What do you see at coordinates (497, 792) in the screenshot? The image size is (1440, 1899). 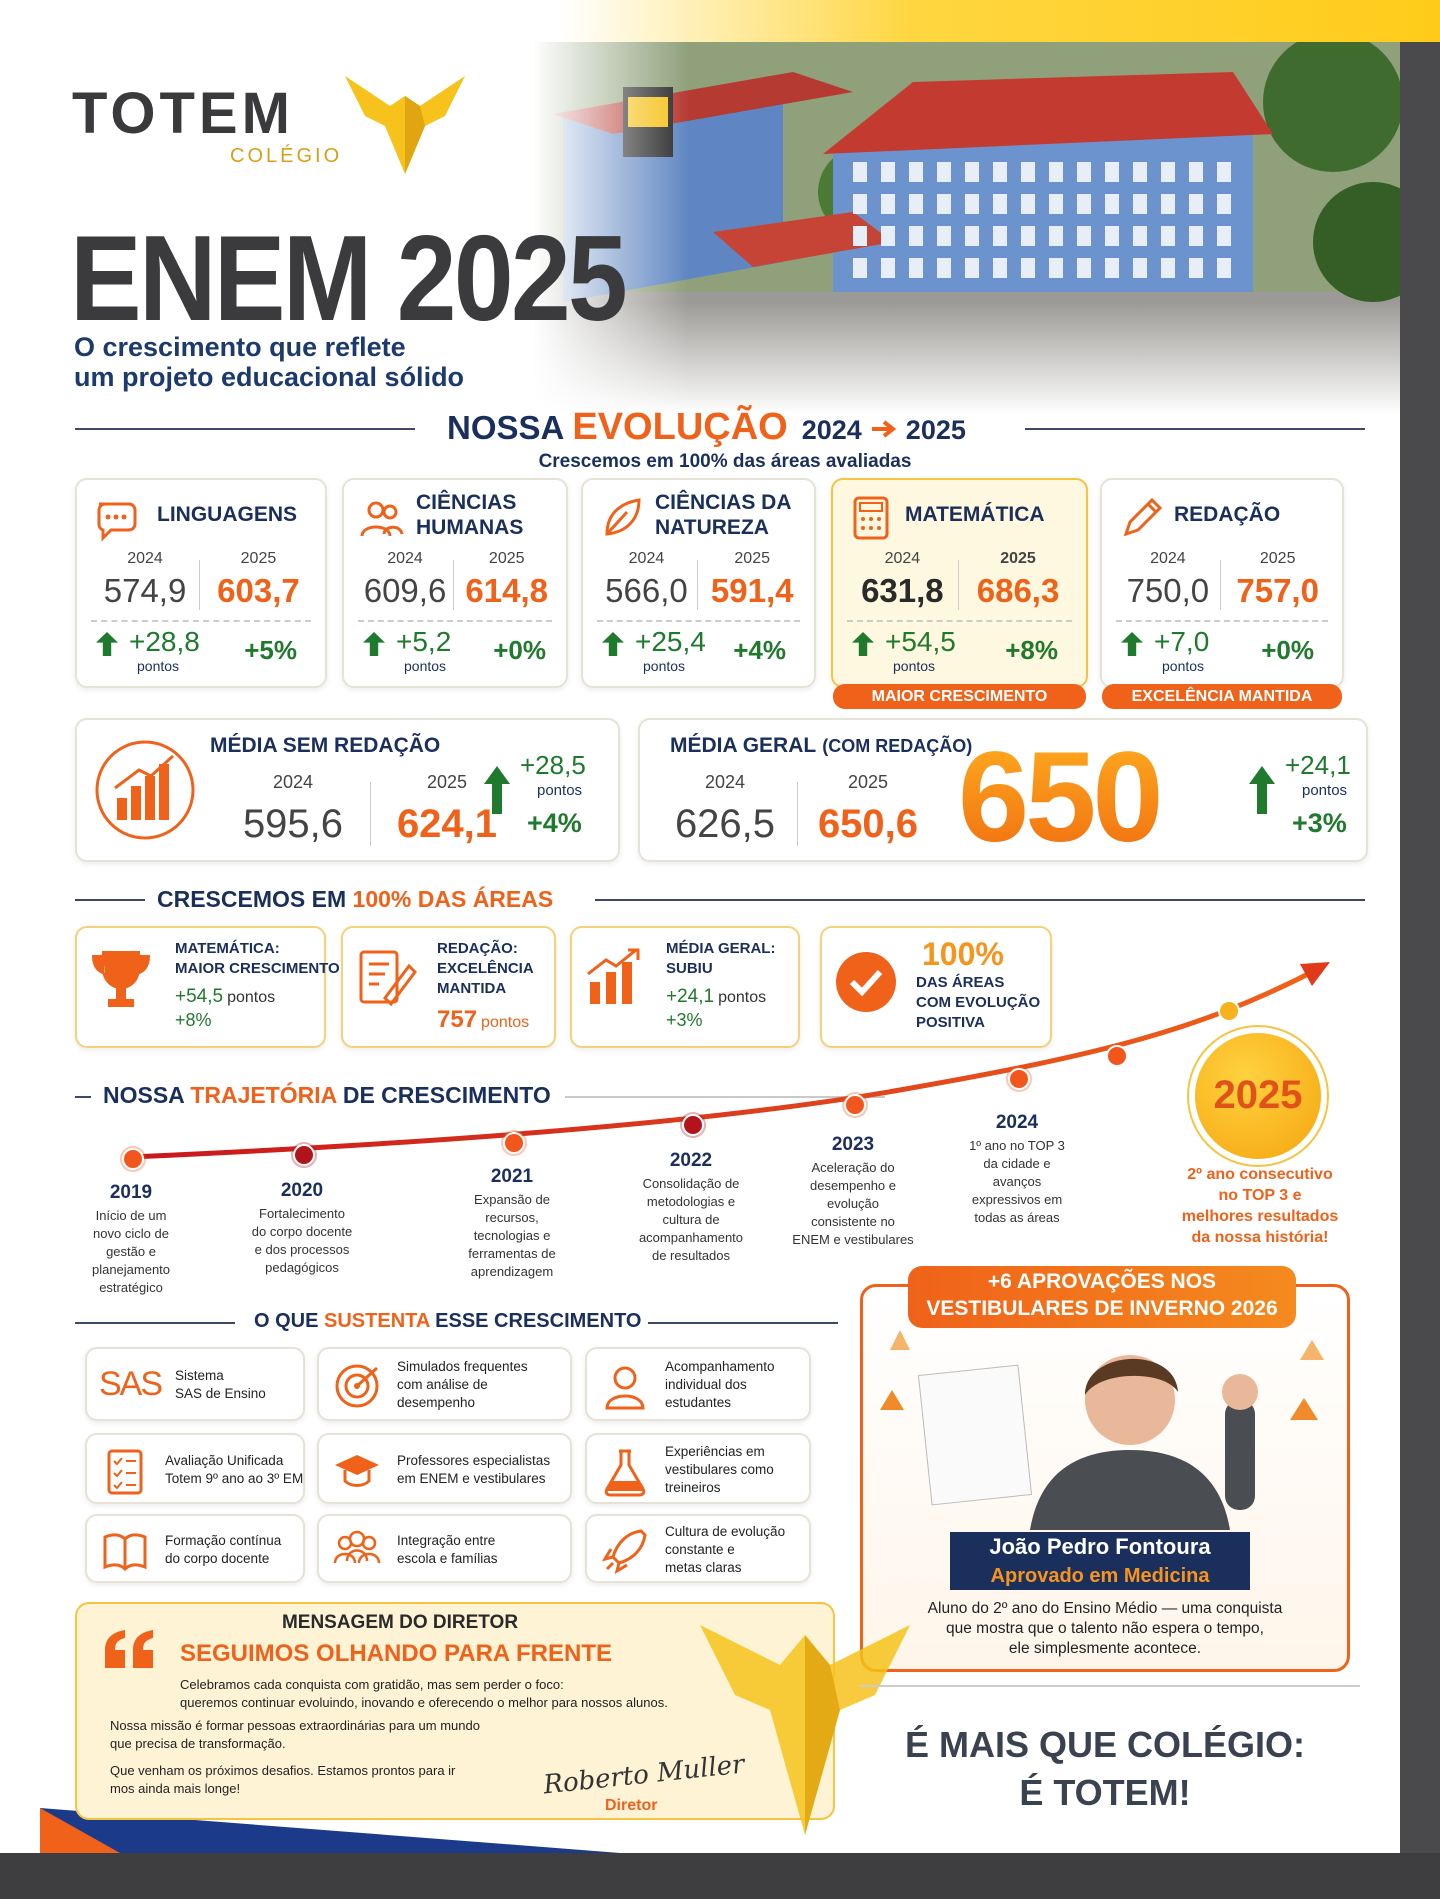 I see `up-arrow` at bounding box center [497, 792].